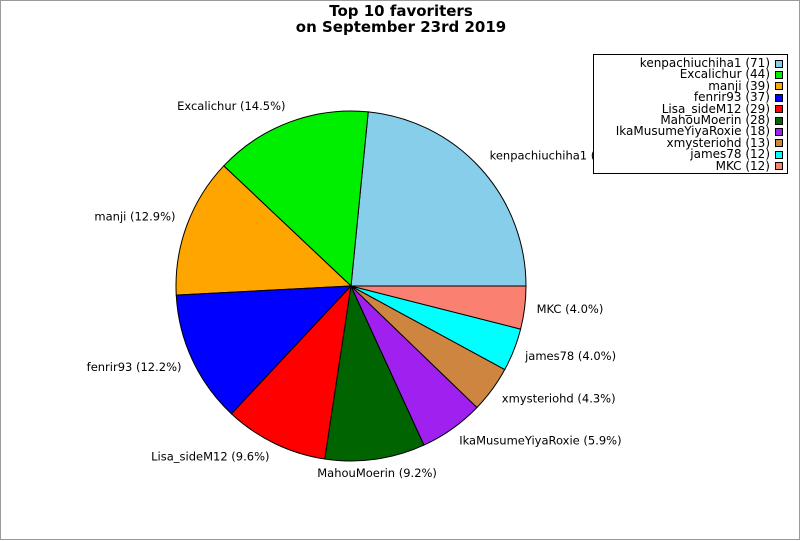  I want to click on pie-slice-manji, so click(264, 230).